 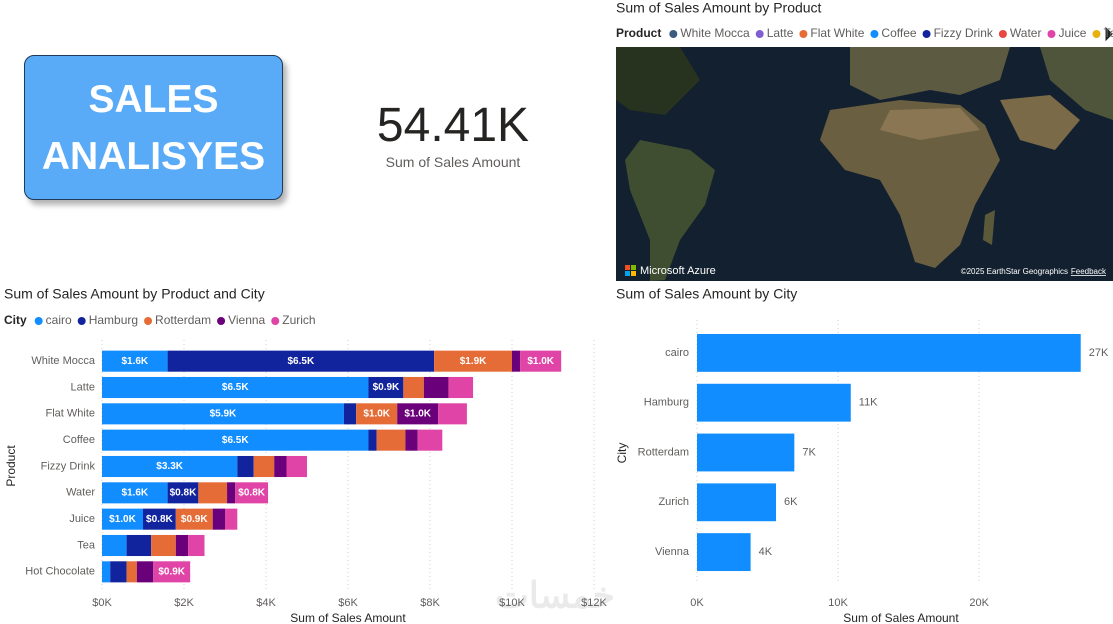 I want to click on y-tick-label: Flat White, so click(x=70, y=414).